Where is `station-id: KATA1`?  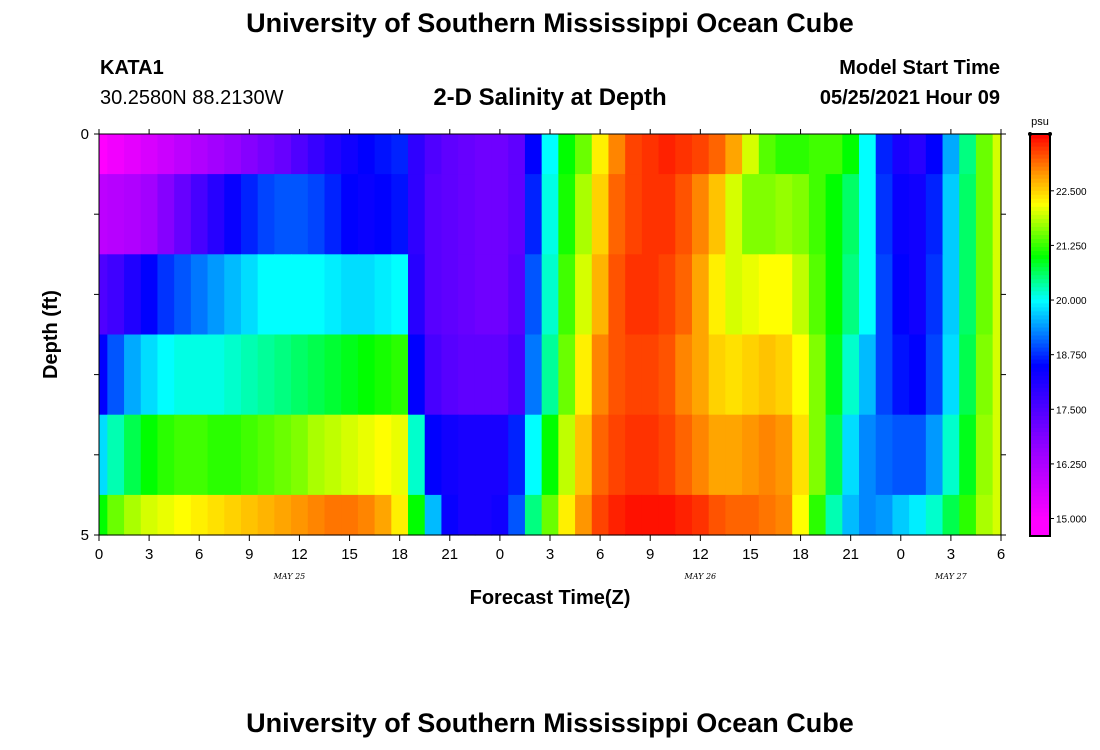 station-id: KATA1 is located at coordinates (132, 68).